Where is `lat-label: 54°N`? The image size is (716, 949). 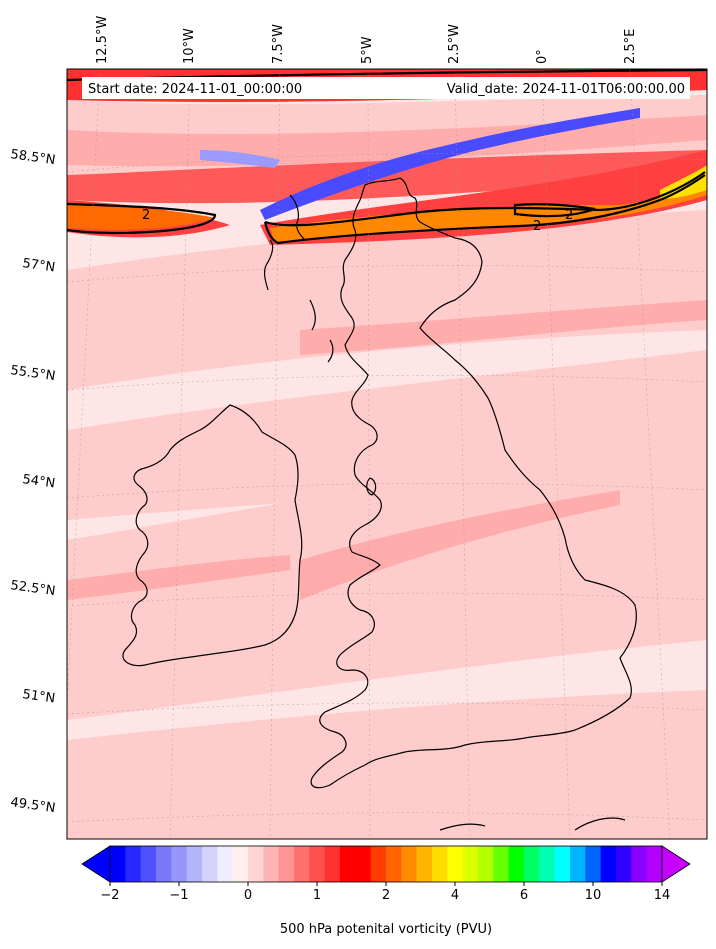
lat-label: 54°N is located at coordinates (38, 481).